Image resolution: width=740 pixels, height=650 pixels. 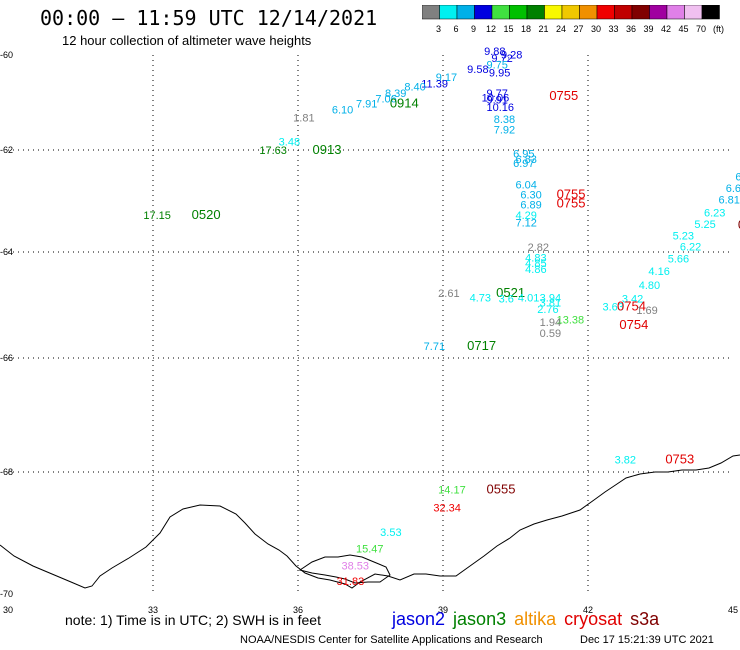 What do you see at coordinates (666, 29) in the screenshot?
I see `colorbar-label: 42` at bounding box center [666, 29].